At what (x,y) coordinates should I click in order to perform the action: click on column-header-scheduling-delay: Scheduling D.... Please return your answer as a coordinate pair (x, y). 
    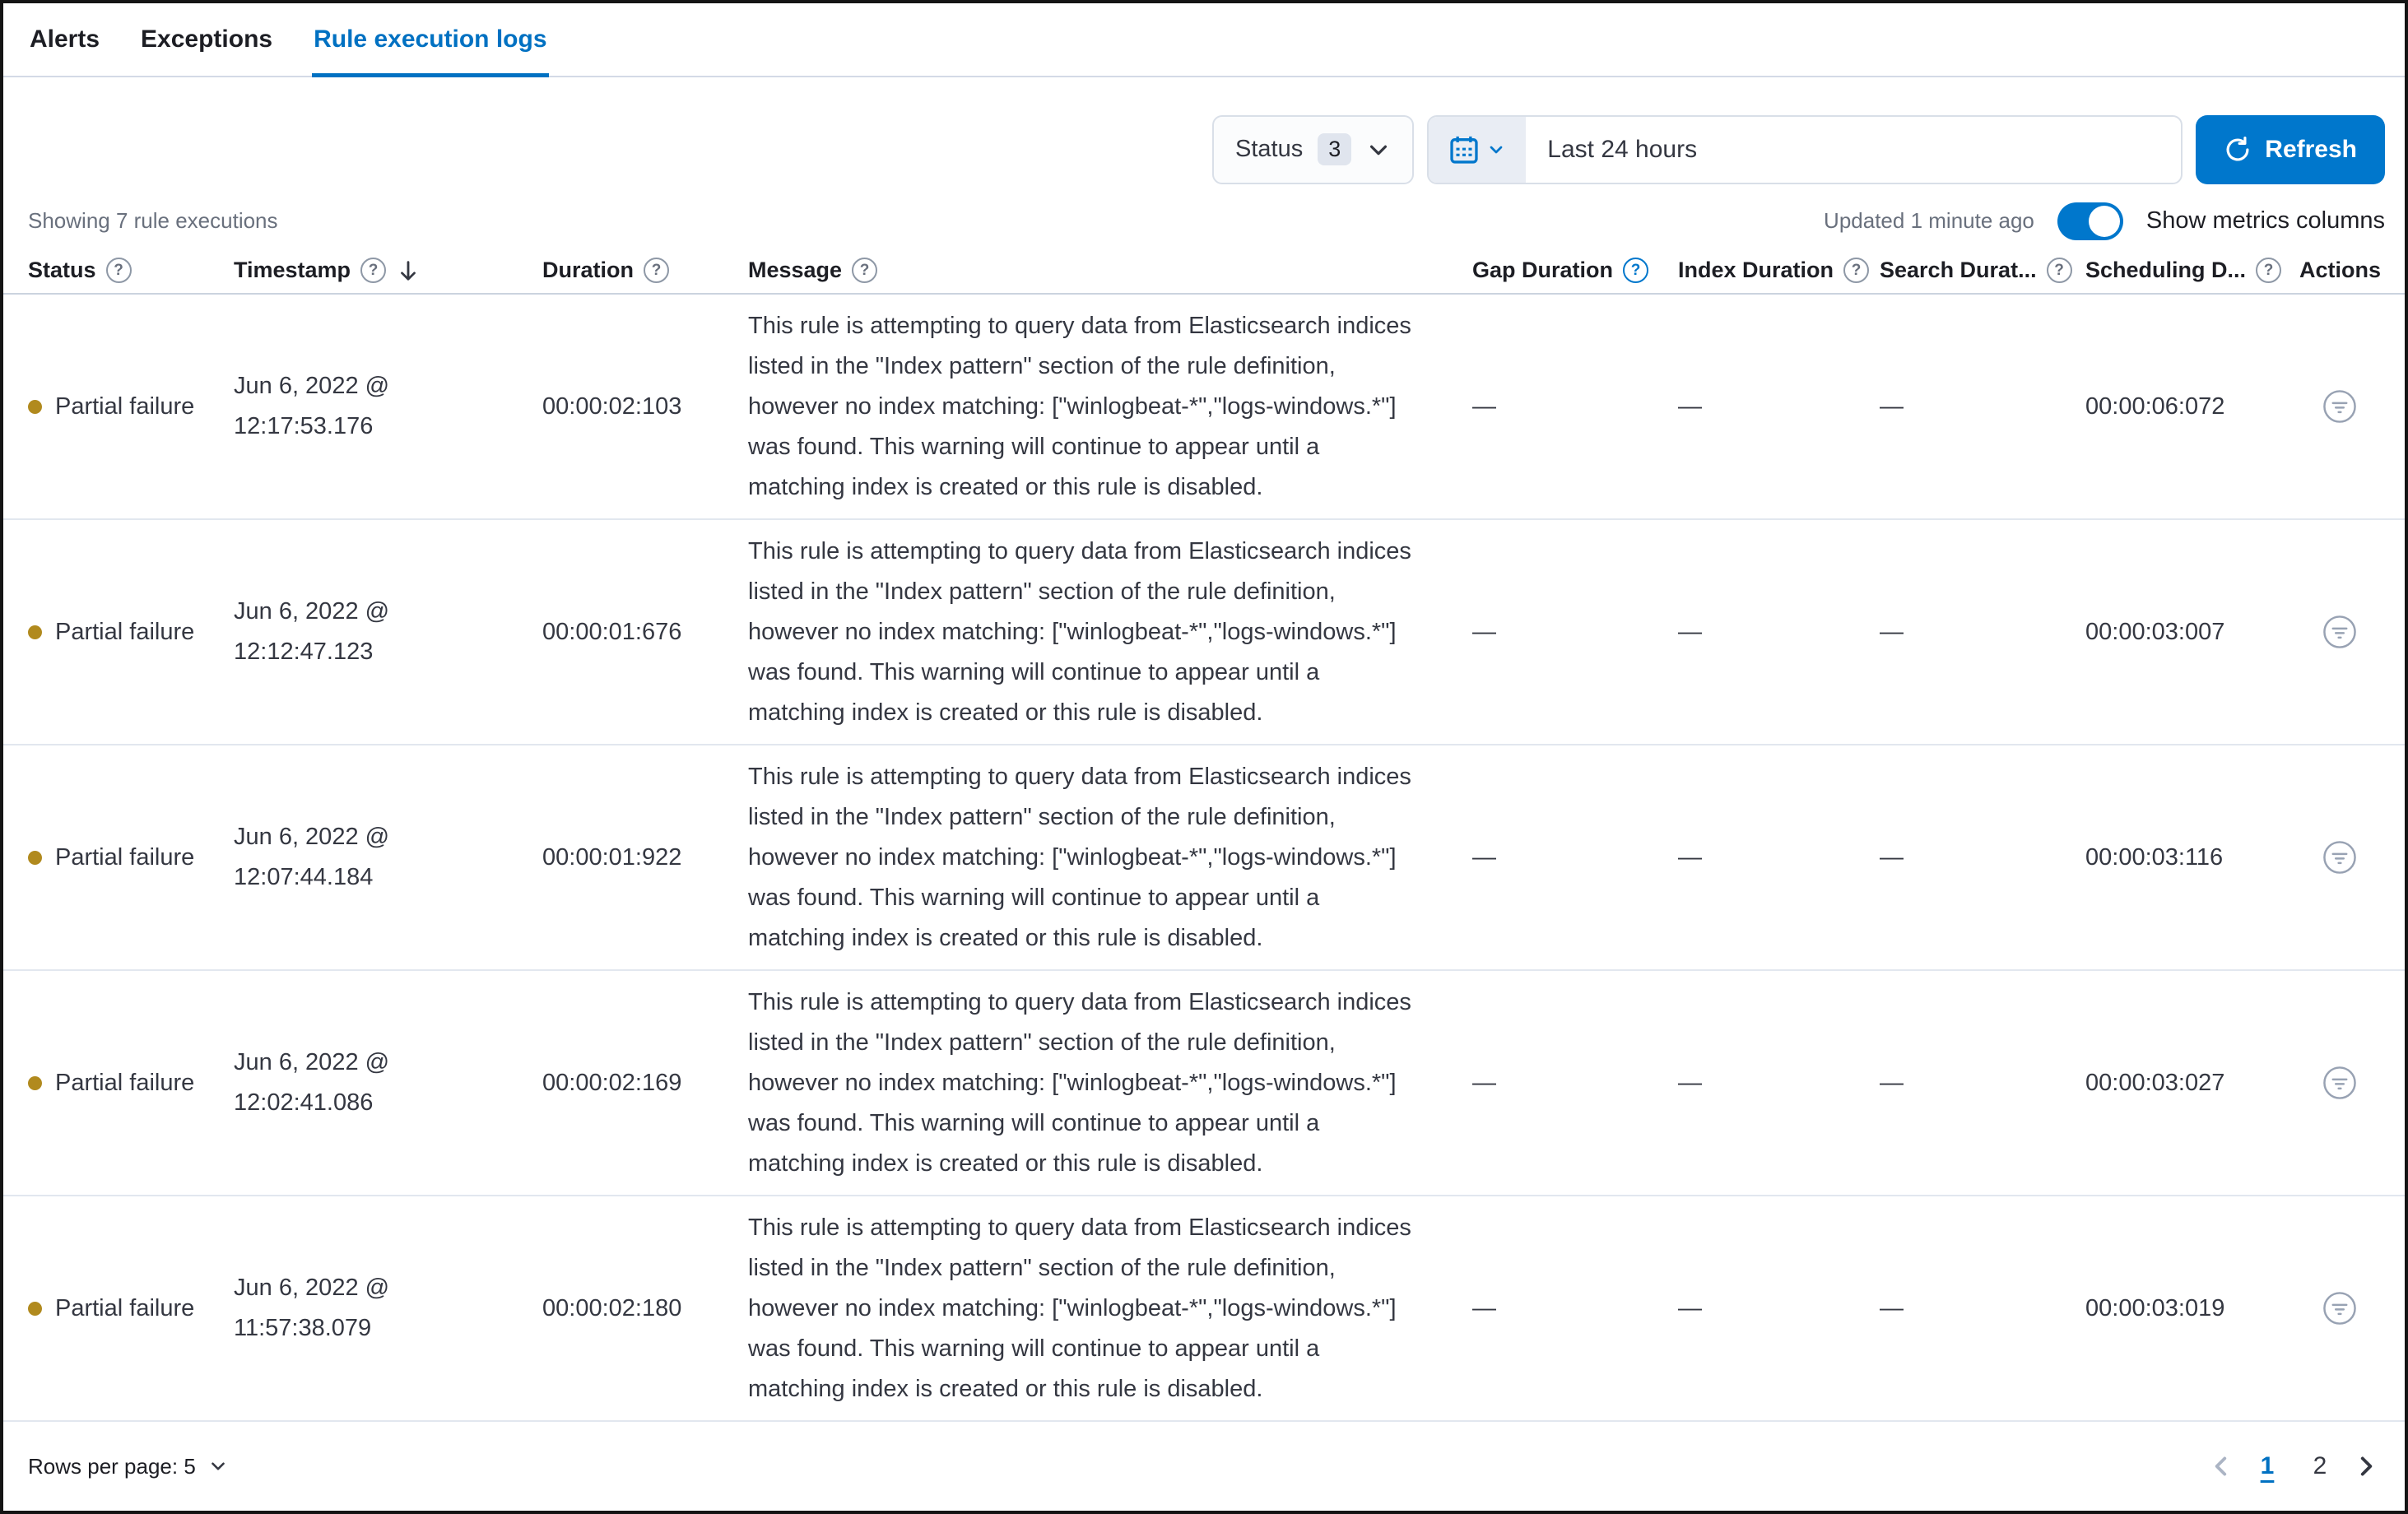
    Looking at the image, I should click on (2192, 271).